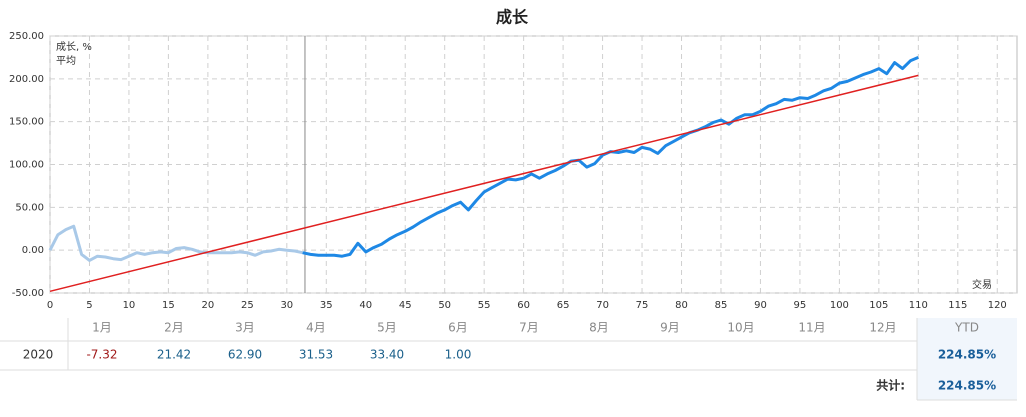 The image size is (1026, 417). What do you see at coordinates (458, 355) in the screenshot?
I see `table-cell: 1.00` at bounding box center [458, 355].